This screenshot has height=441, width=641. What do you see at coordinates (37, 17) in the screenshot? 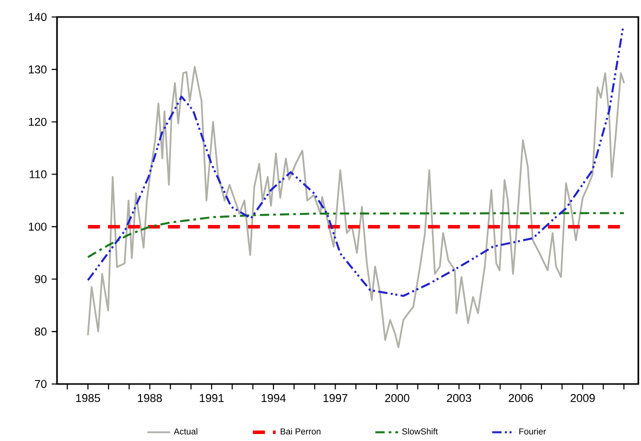
I see `y-tick-label: 140` at bounding box center [37, 17].